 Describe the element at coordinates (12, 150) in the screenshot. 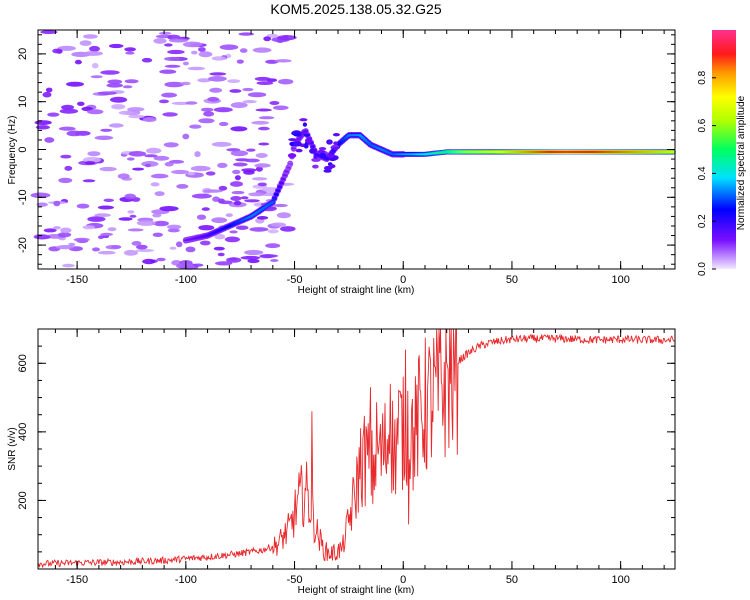

I see `spectrogram-y-axis-label: Frequency (Hz)` at that location.